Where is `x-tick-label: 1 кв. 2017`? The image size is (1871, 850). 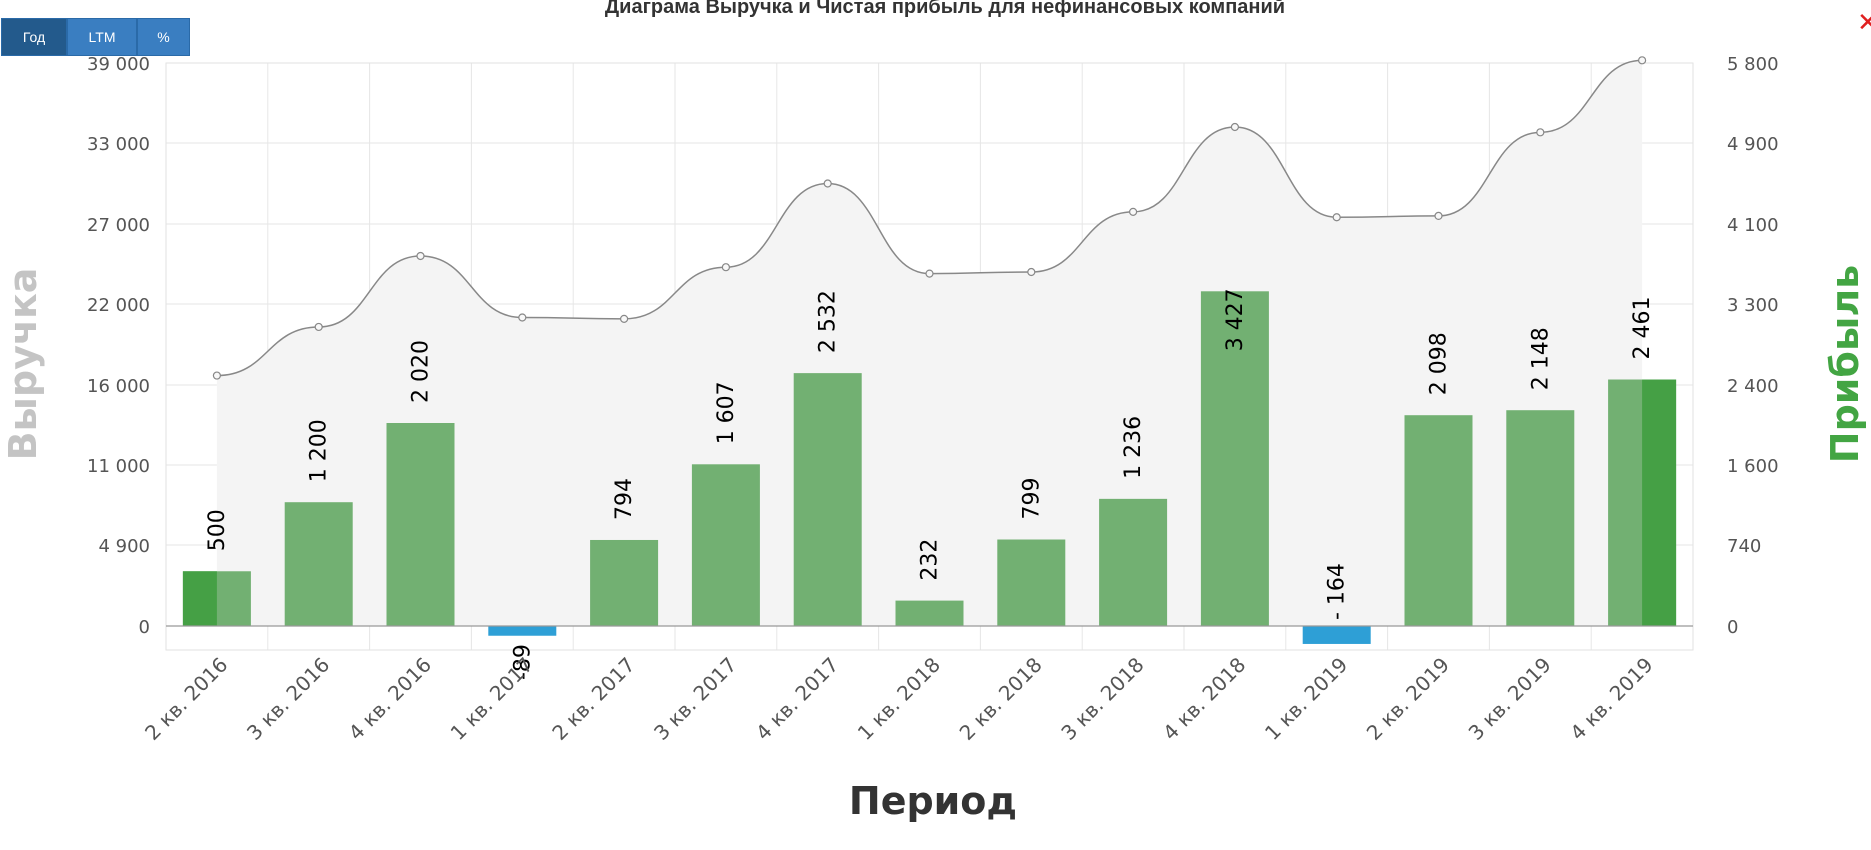 x-tick-label: 1 кв. 2017 is located at coordinates (492, 699).